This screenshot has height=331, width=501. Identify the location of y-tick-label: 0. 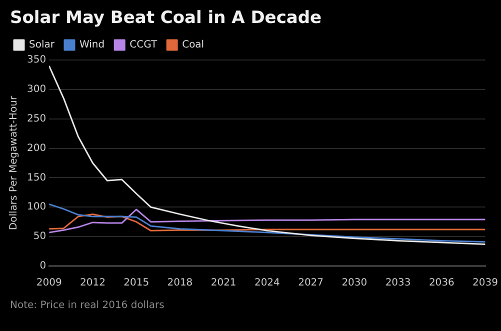
(43, 266).